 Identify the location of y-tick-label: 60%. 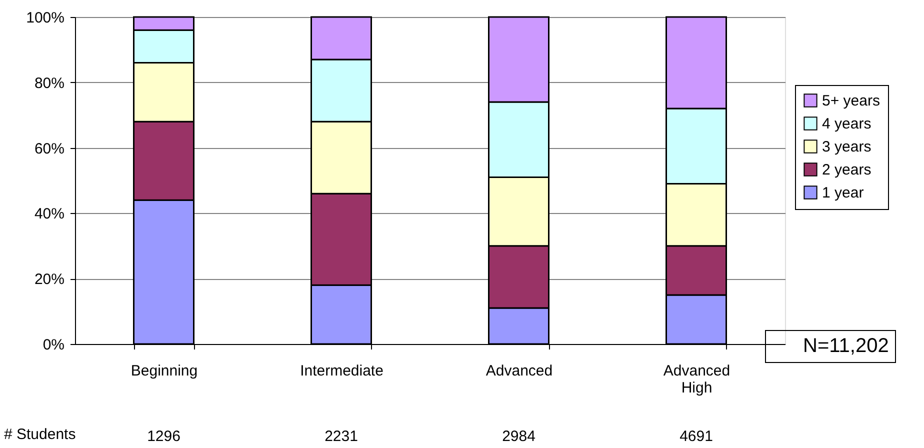
(49, 149).